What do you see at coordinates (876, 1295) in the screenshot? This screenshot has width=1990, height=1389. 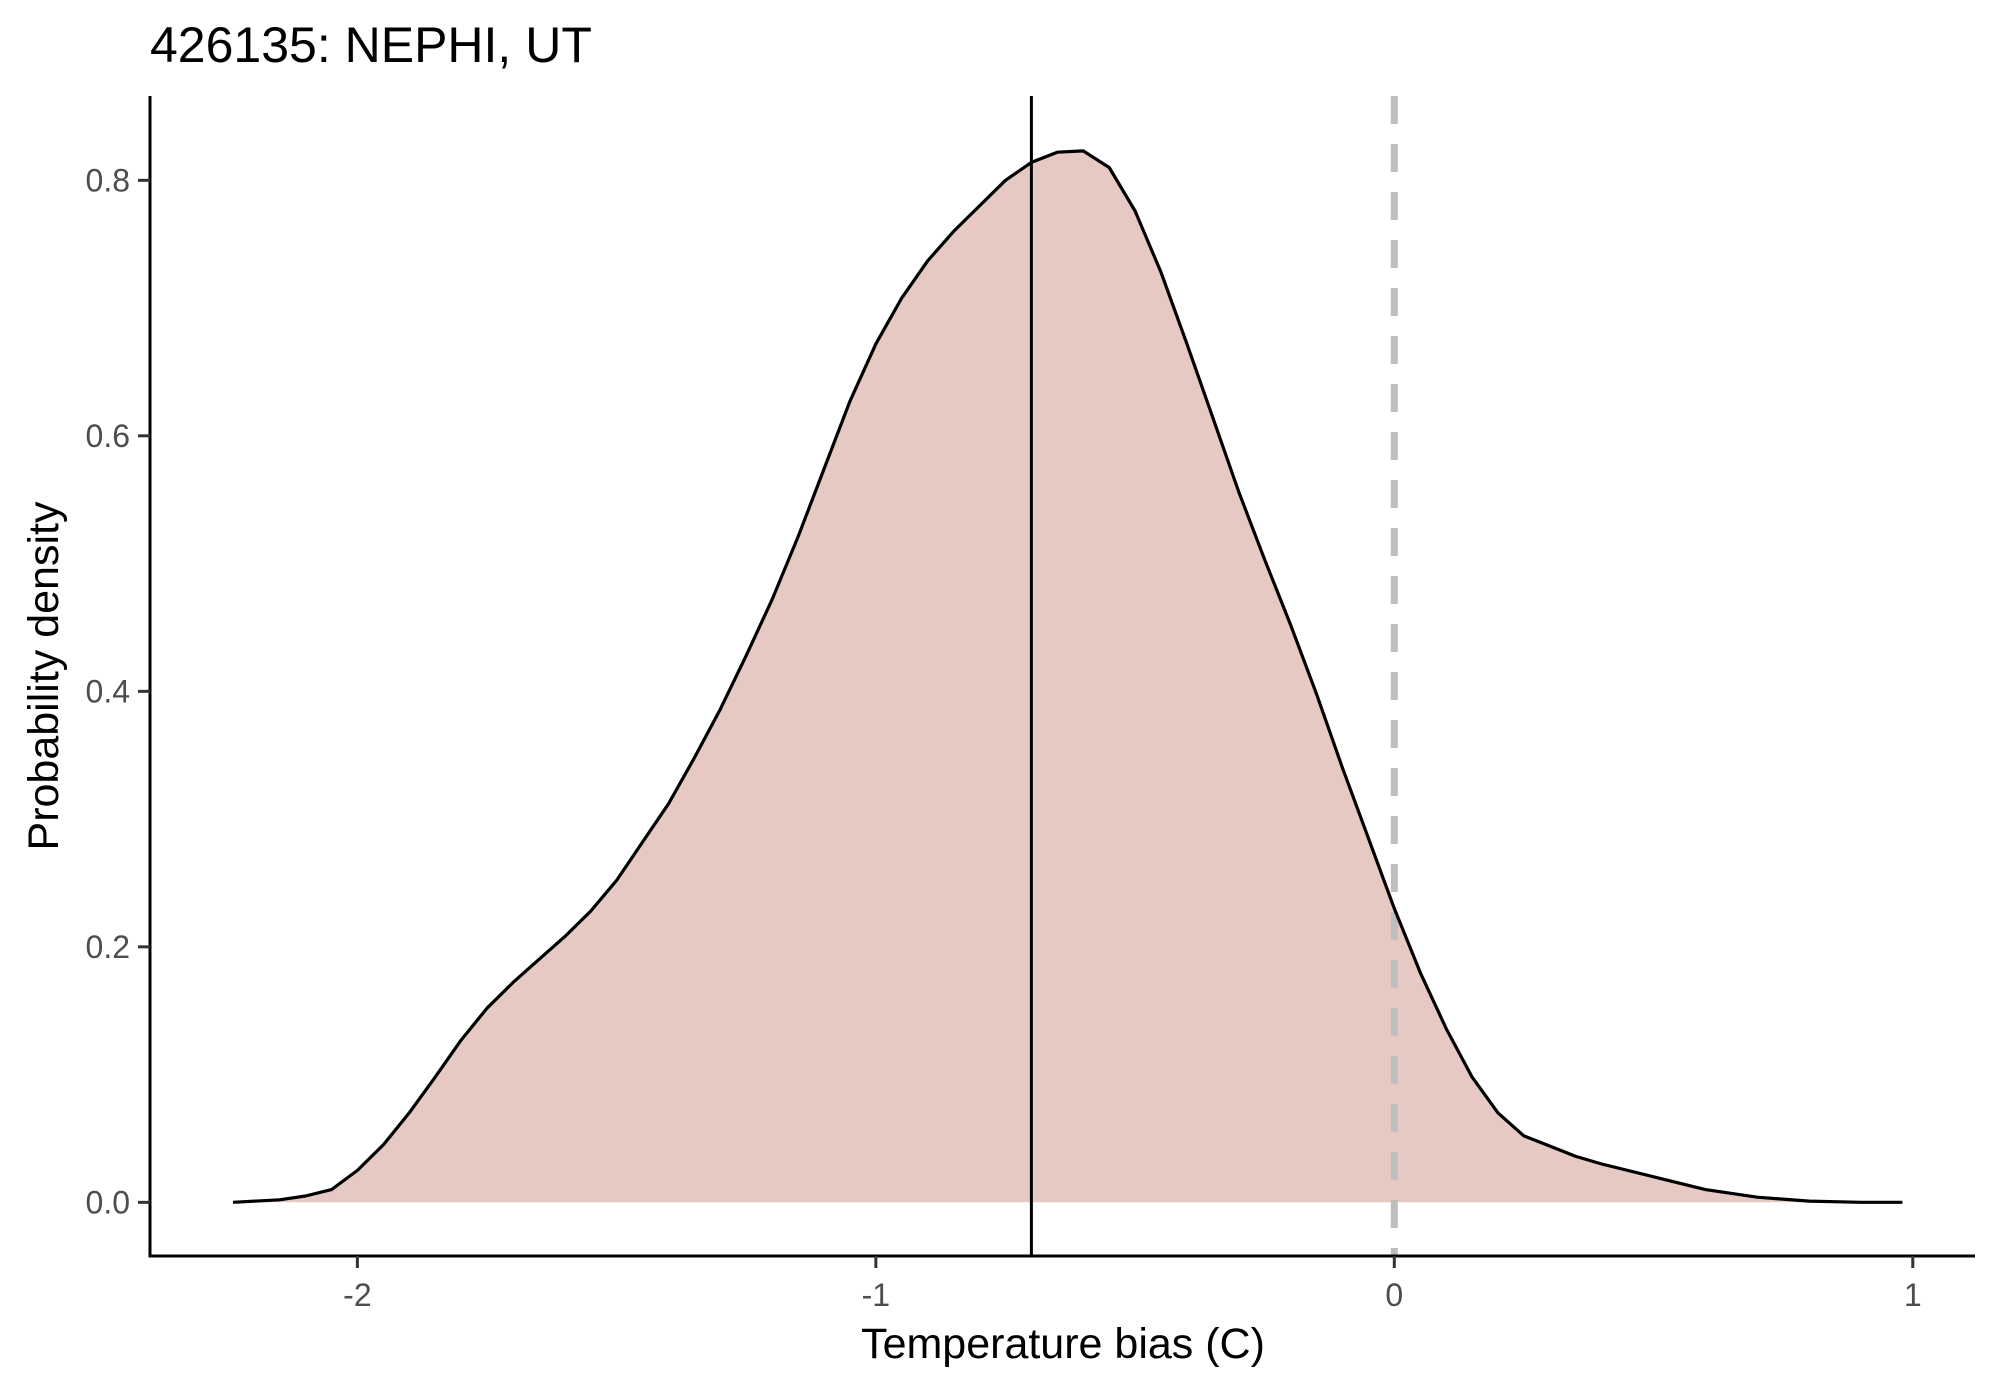 I see `x-tick-label: -1` at bounding box center [876, 1295].